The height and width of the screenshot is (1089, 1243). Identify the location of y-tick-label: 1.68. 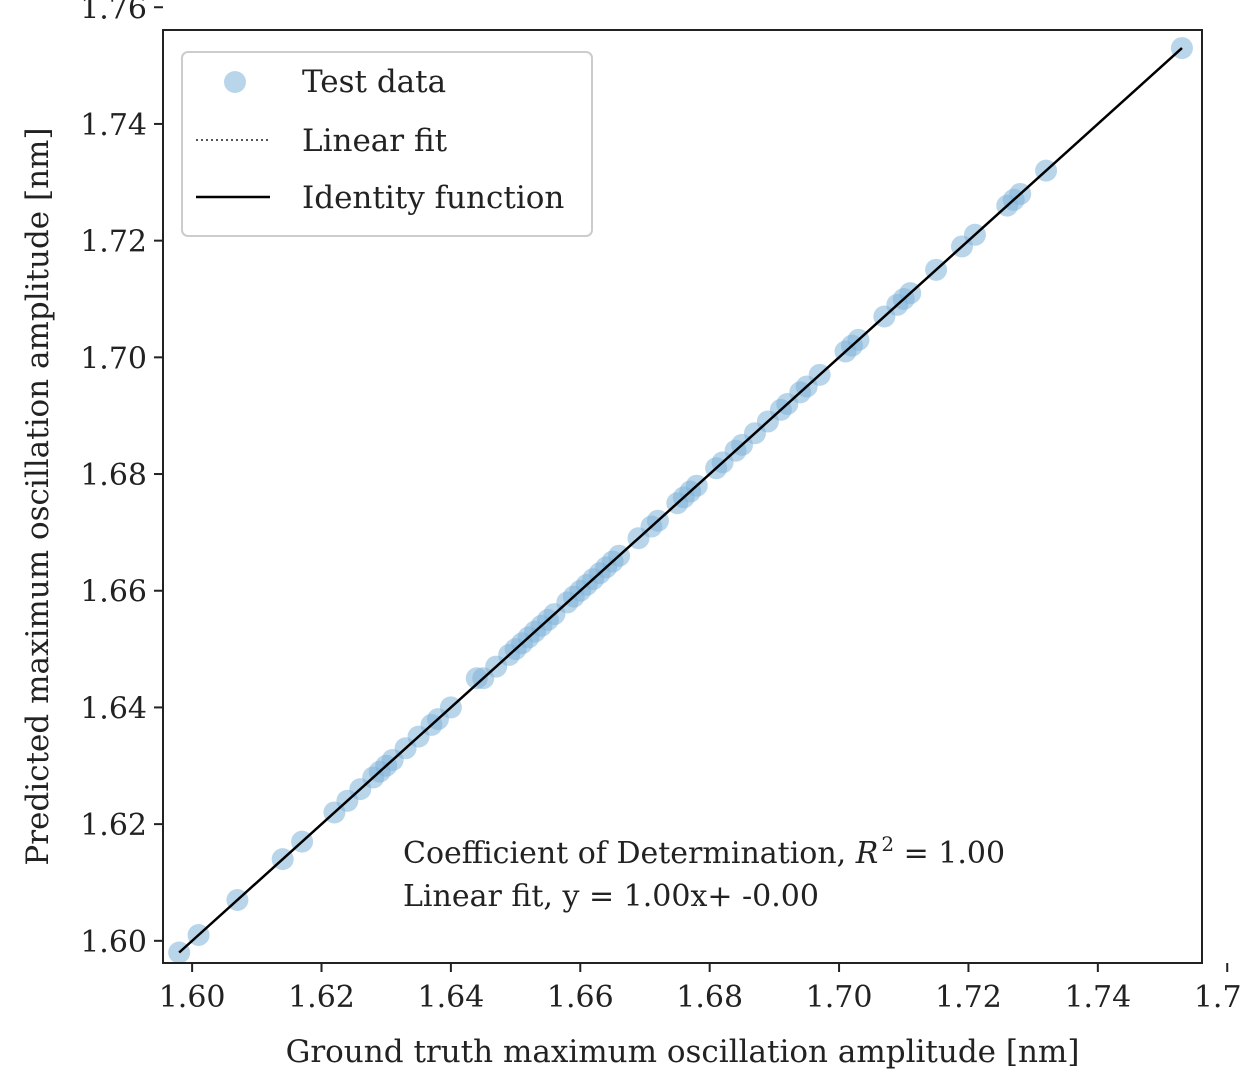
(113, 475).